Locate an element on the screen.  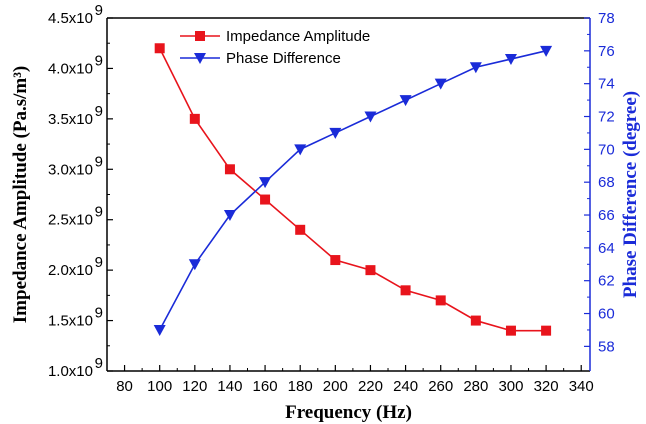
x-tick-label: 320 is located at coordinates (546, 386).